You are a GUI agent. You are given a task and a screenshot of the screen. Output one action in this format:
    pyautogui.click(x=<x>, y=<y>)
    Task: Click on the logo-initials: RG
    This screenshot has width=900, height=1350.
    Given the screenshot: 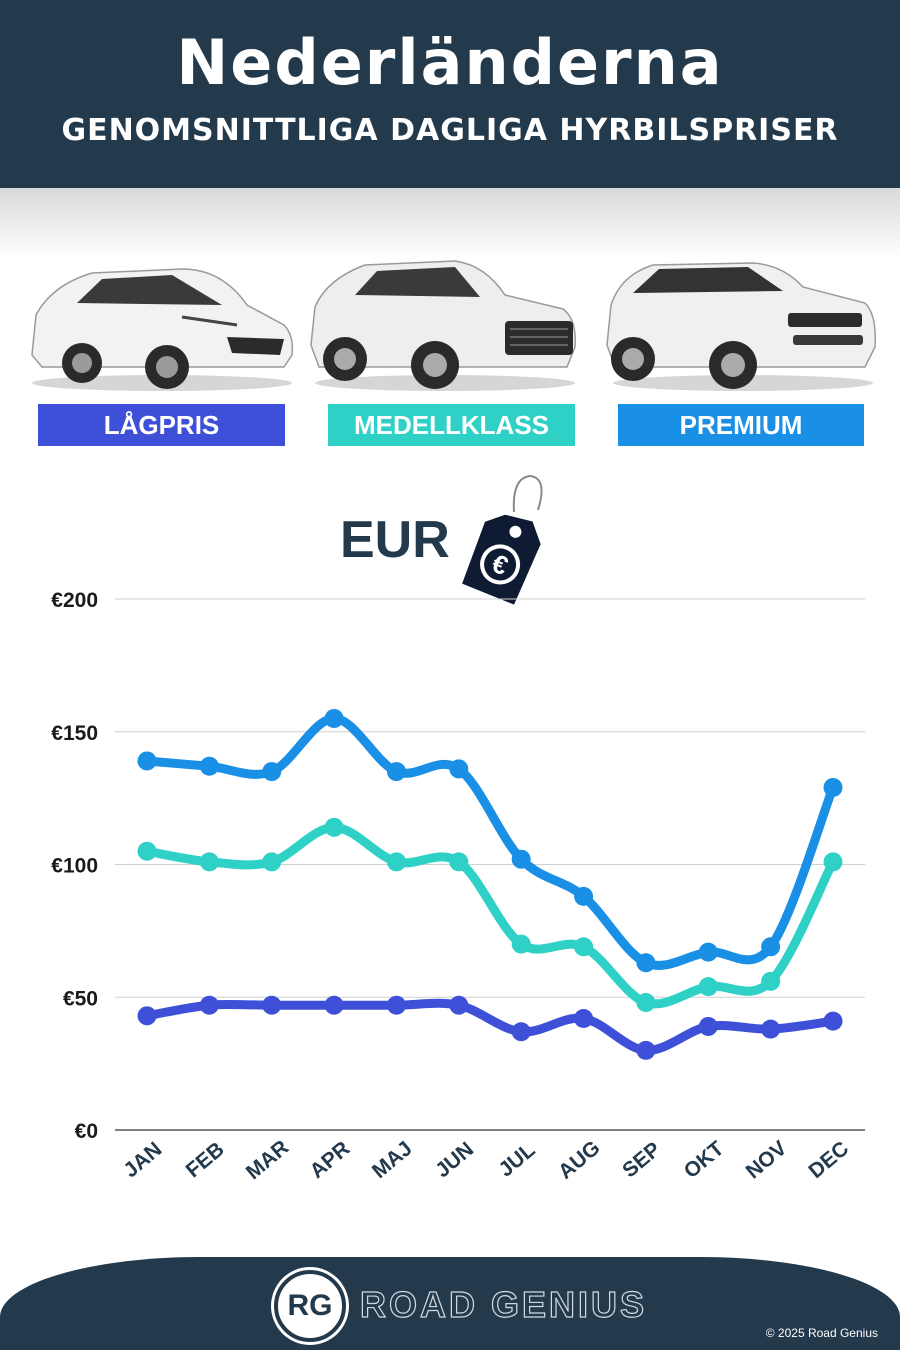 What is the action you would take?
    pyautogui.click(x=310, y=1305)
    